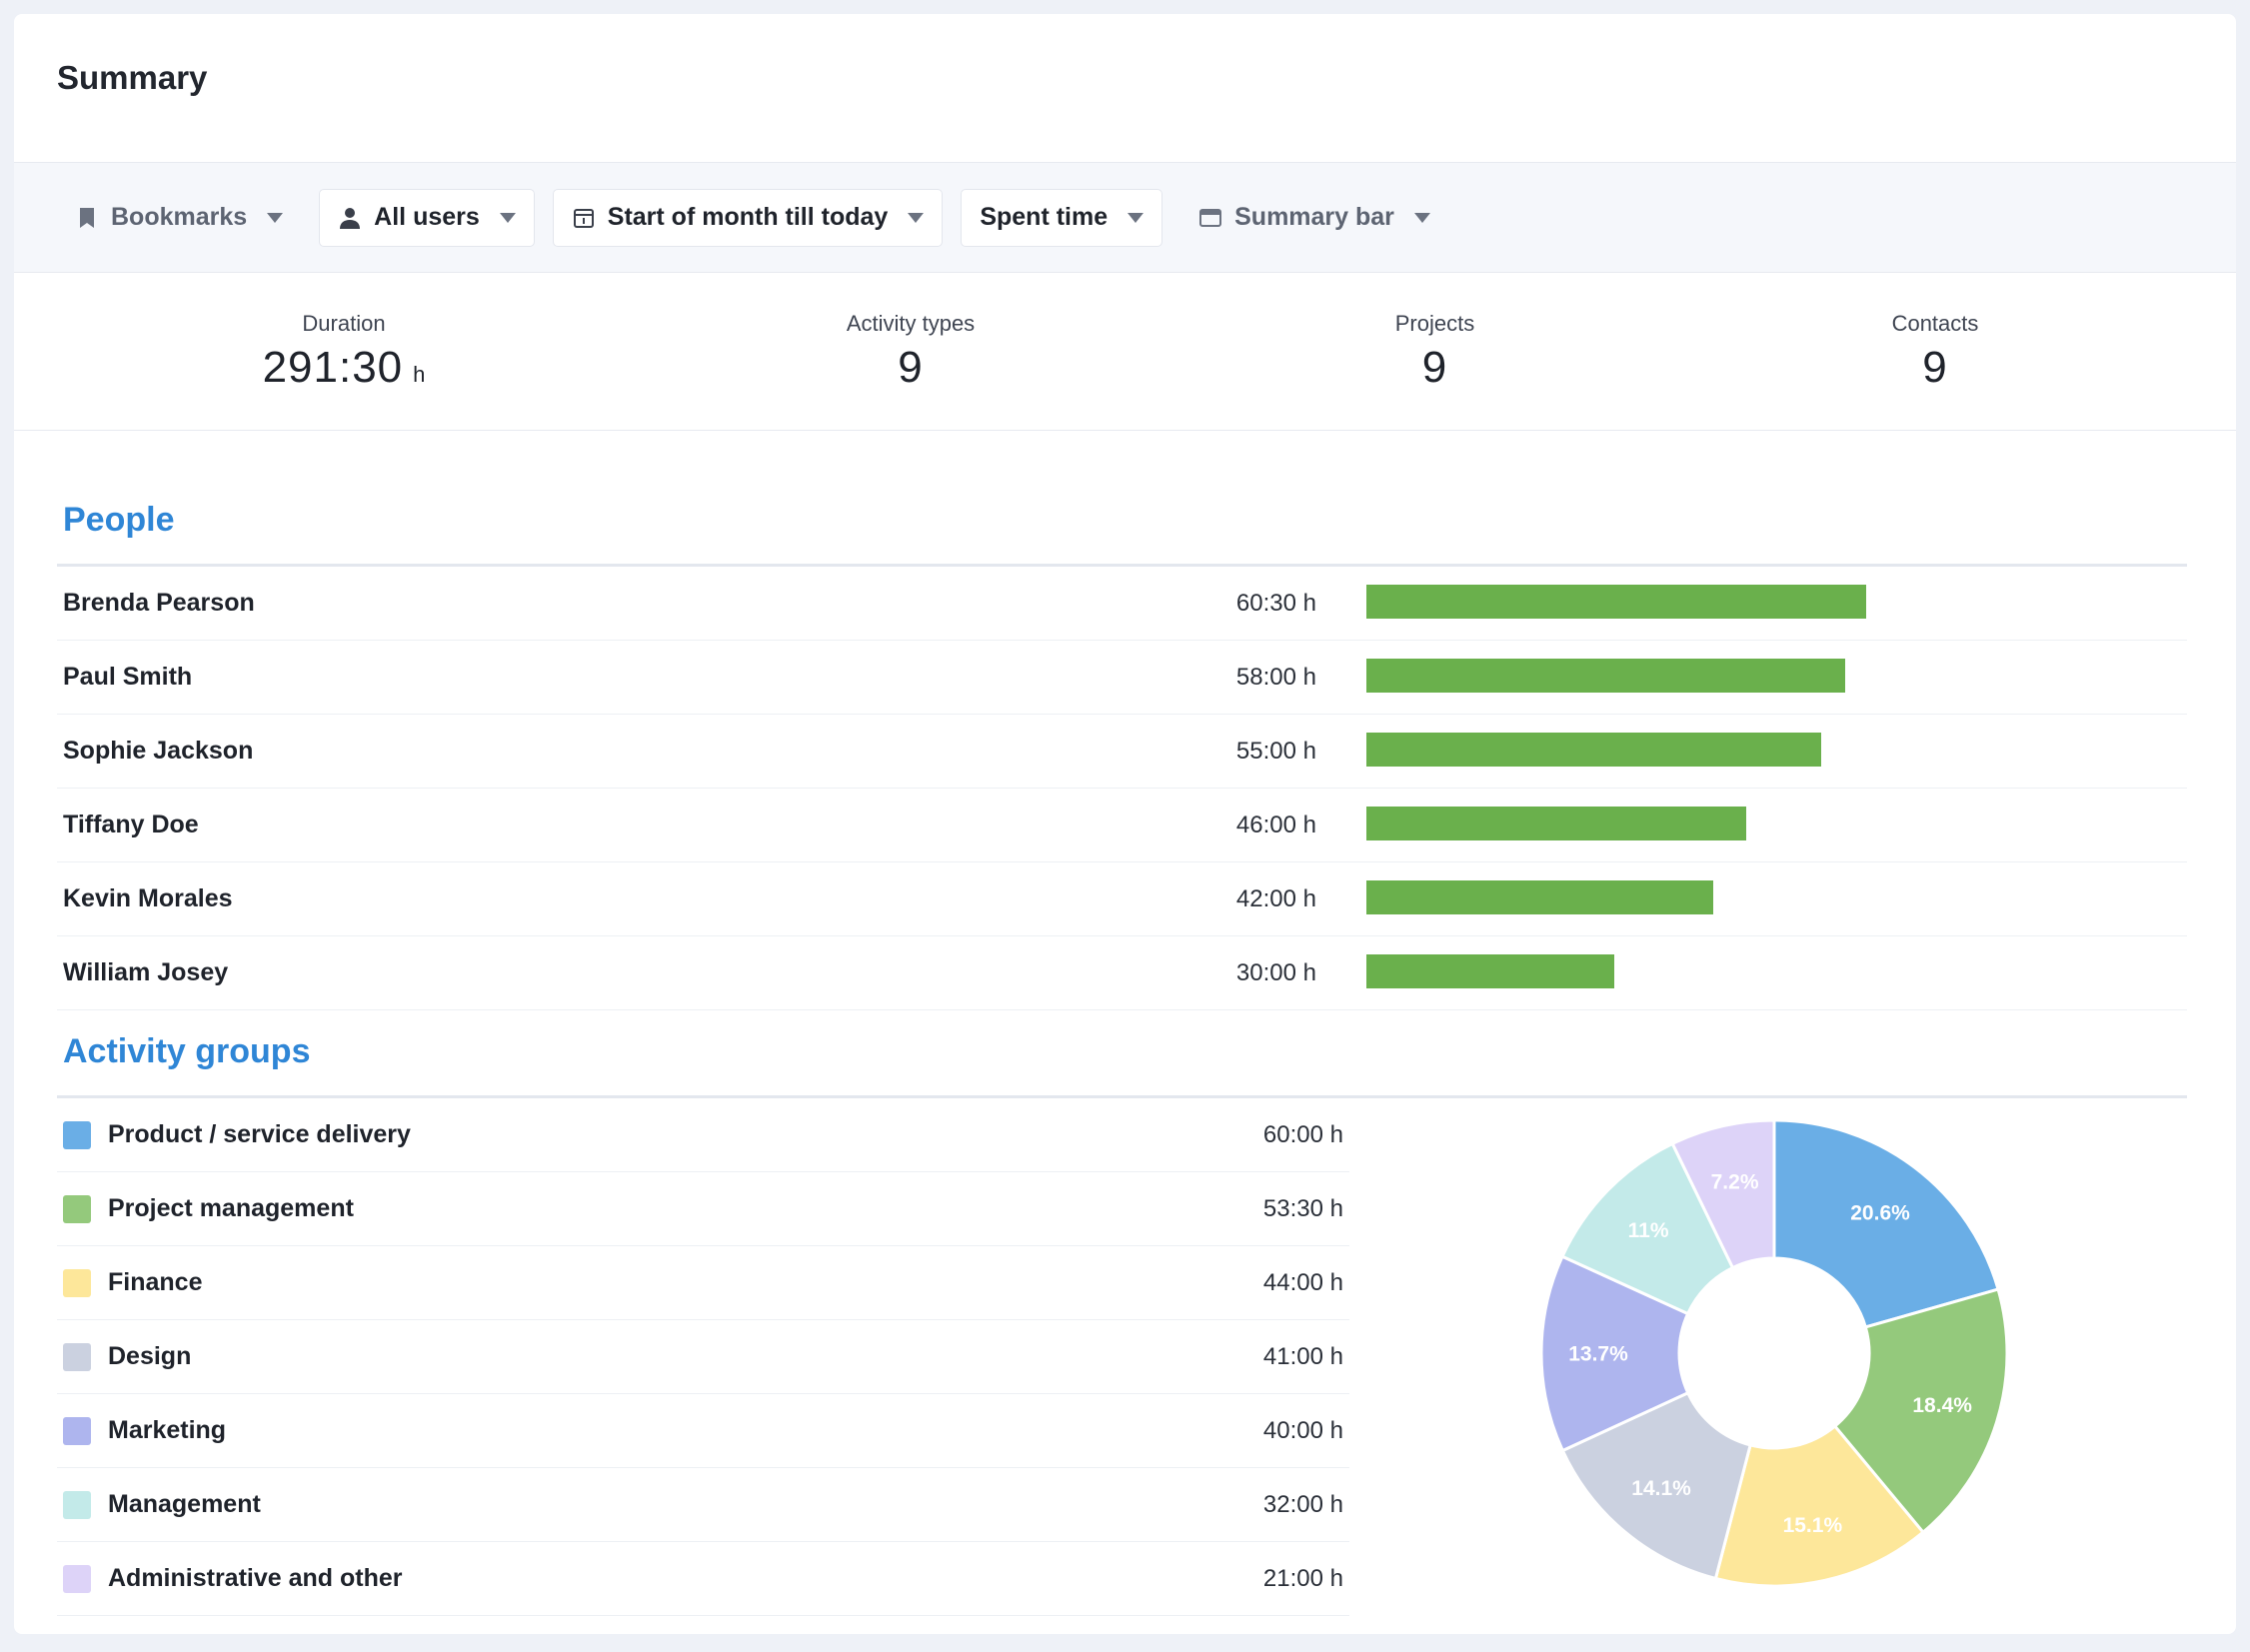 Image resolution: width=2250 pixels, height=1652 pixels. Describe the element at coordinates (1122, 825) in the screenshot. I see `person-row: Tiffany Doe 46:00 h` at that location.